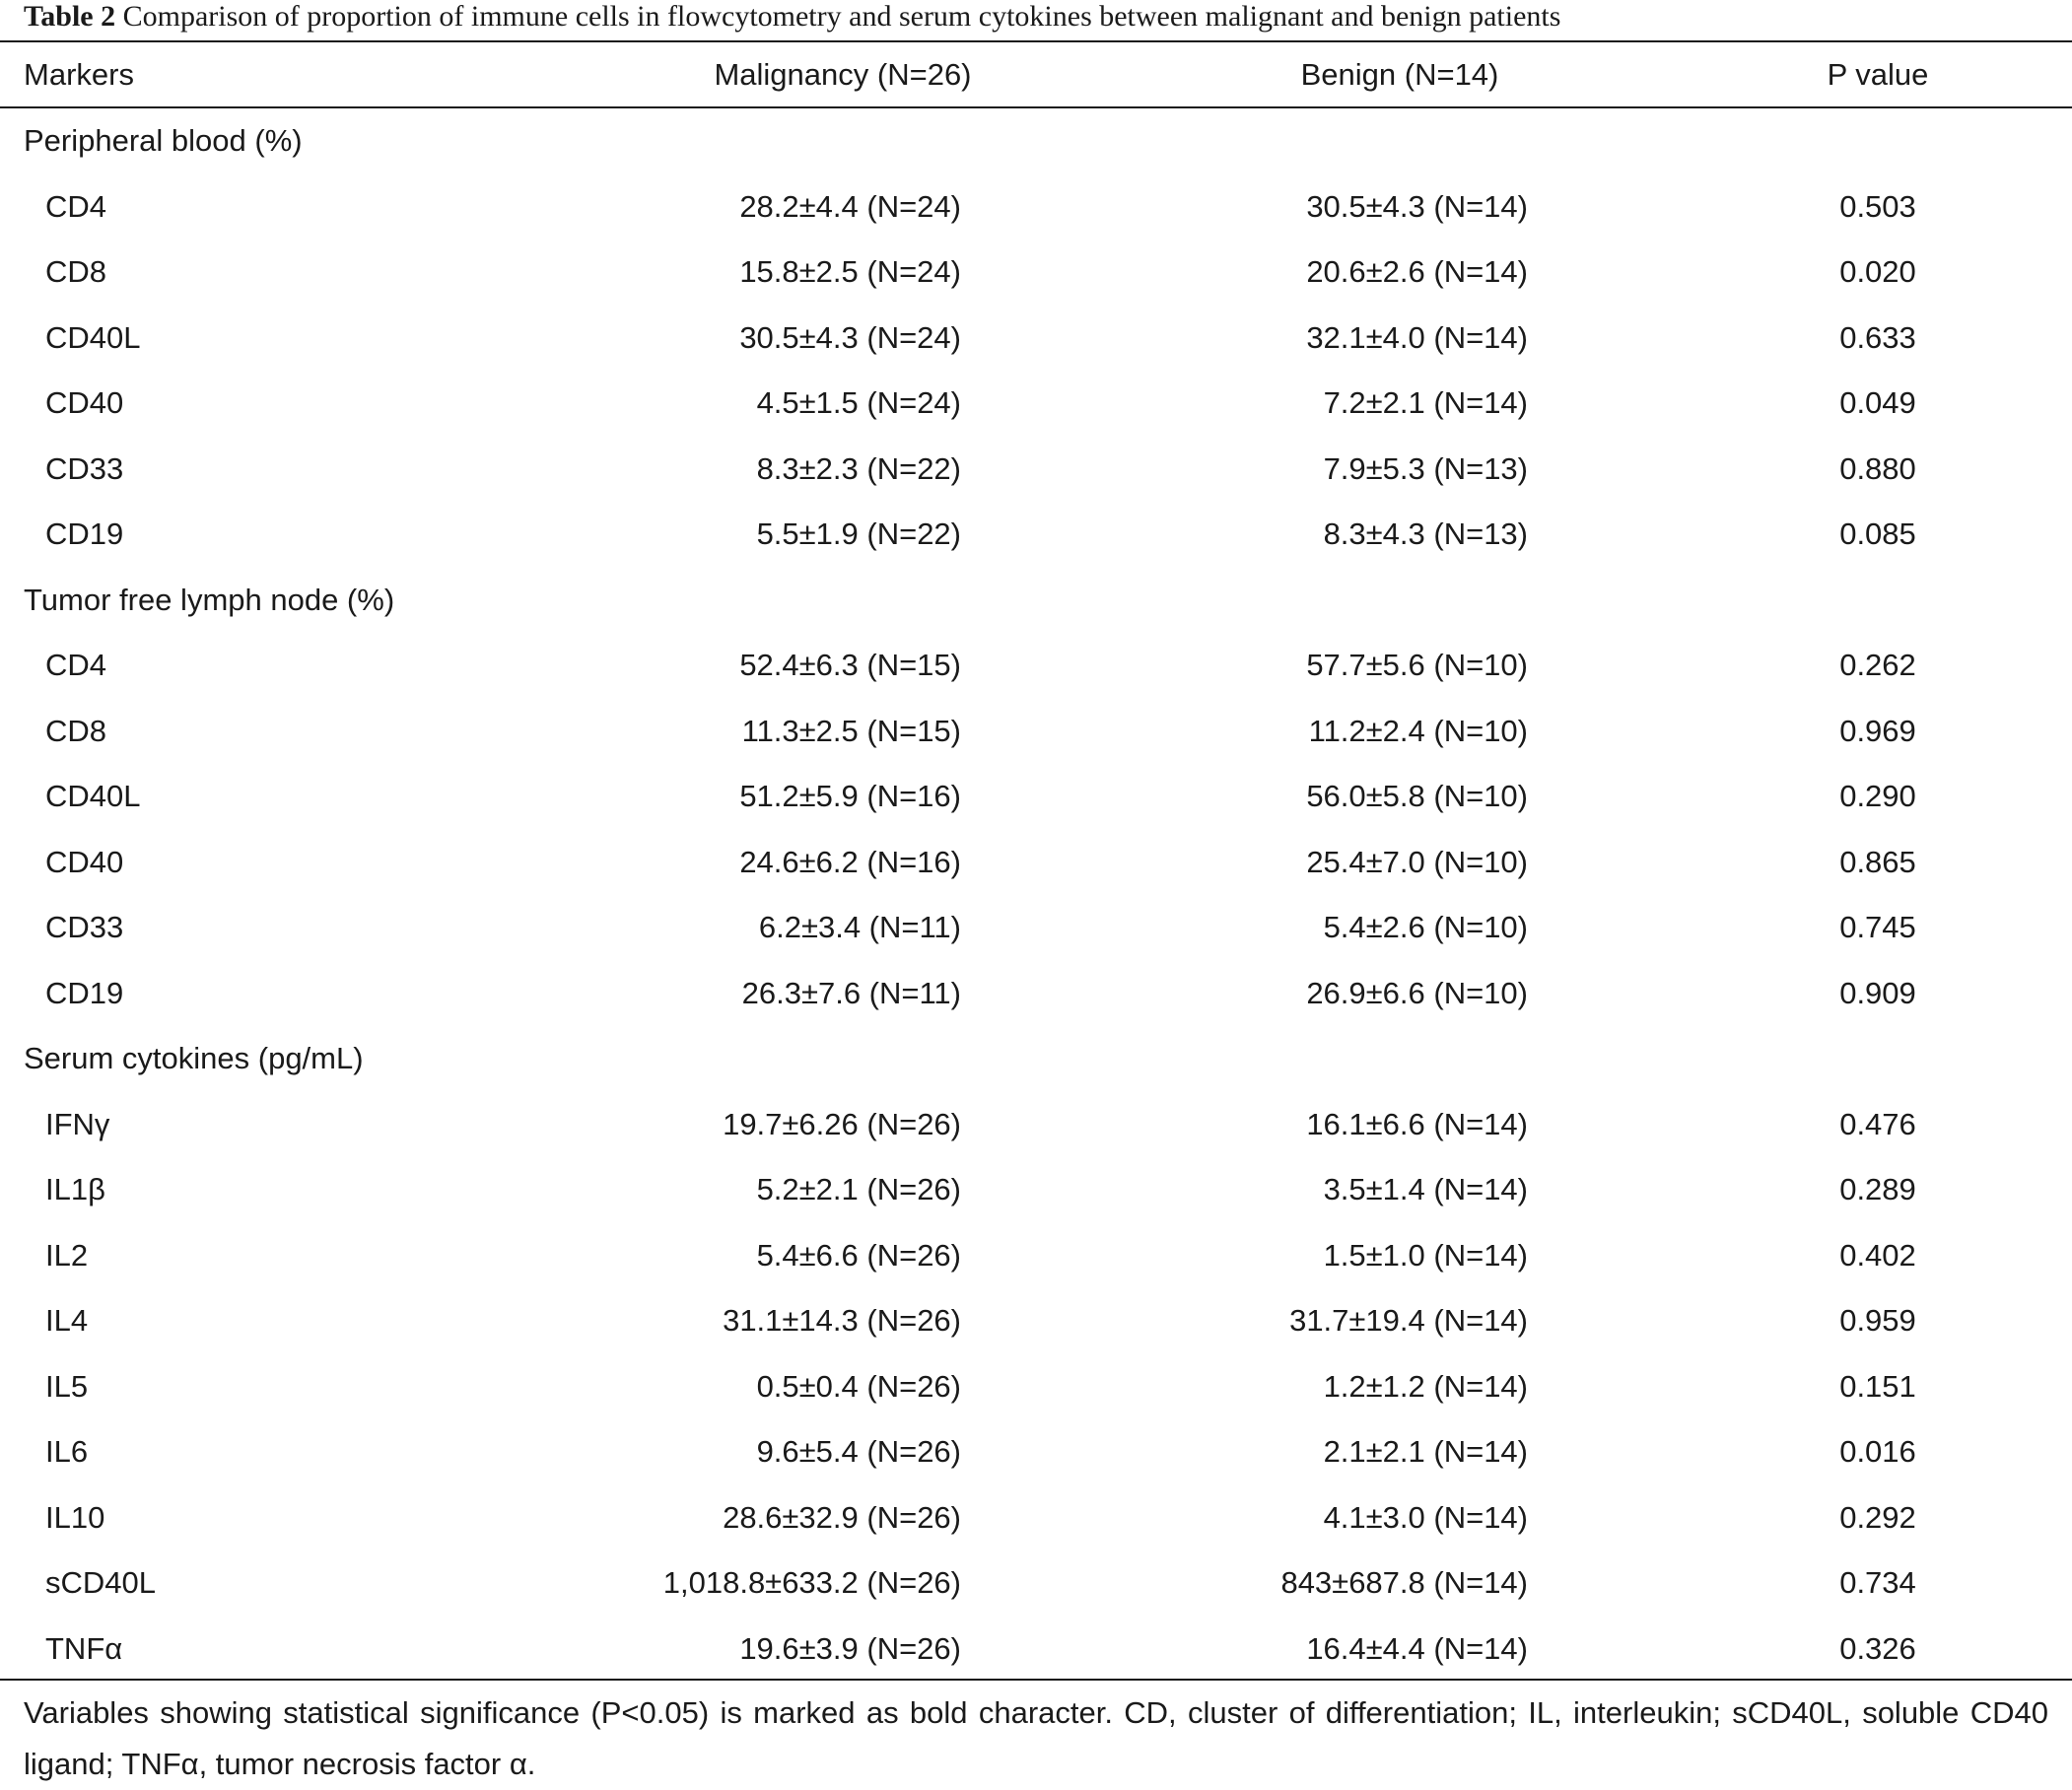 The width and height of the screenshot is (2072, 1790). What do you see at coordinates (79, 74) in the screenshot?
I see `header-markers: Markers` at bounding box center [79, 74].